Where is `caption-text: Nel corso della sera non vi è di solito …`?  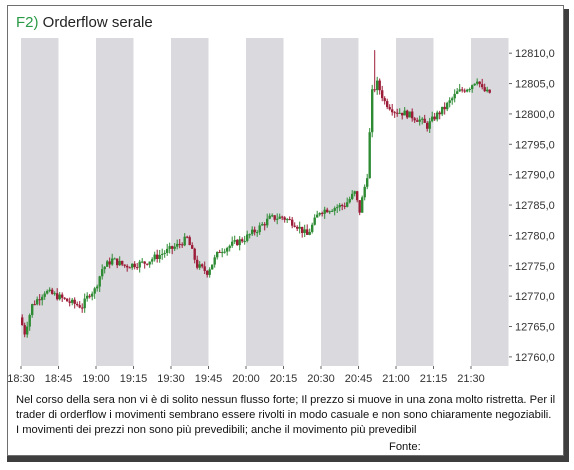
caption-text: Nel corso della sera non vi è di solito … is located at coordinates (286, 415).